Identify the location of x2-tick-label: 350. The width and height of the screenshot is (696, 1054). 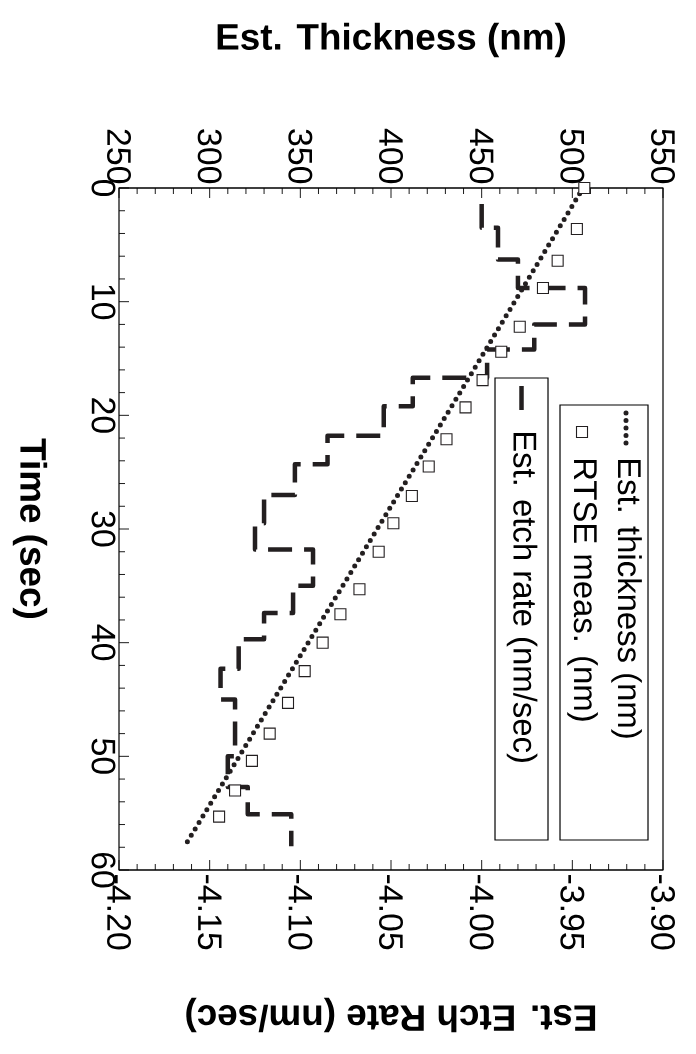
(300, 156).